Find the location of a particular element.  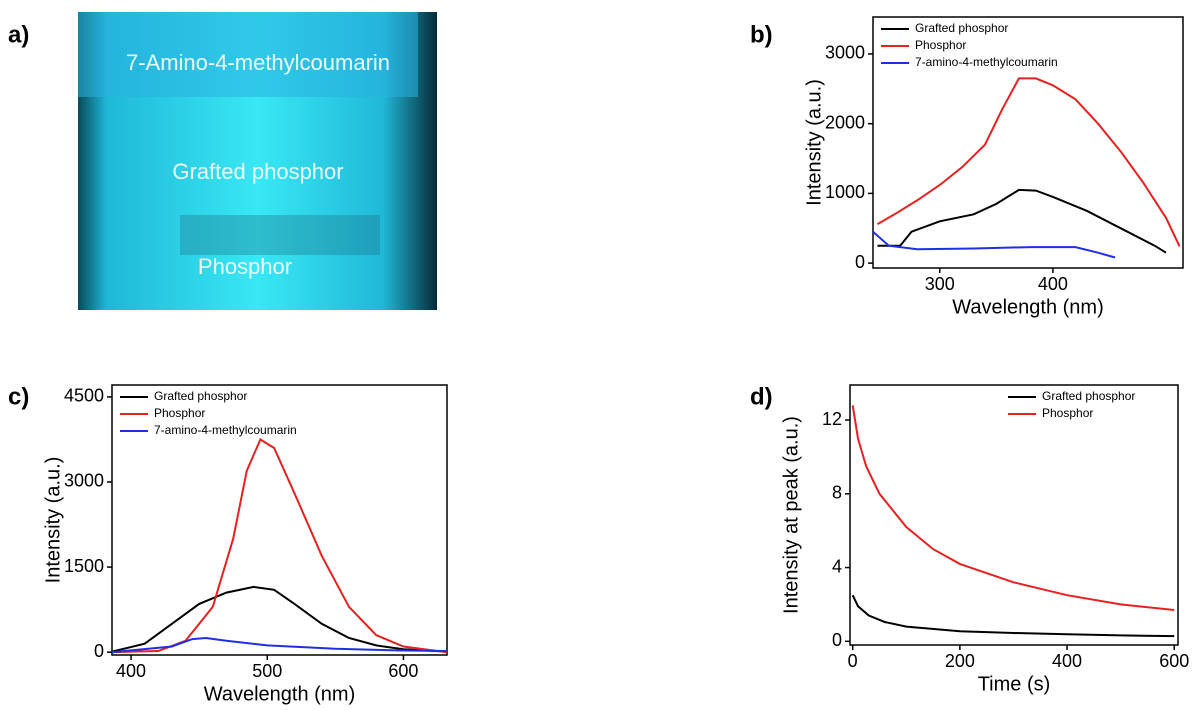

x-tick-label: 0 is located at coordinates (853, 661).